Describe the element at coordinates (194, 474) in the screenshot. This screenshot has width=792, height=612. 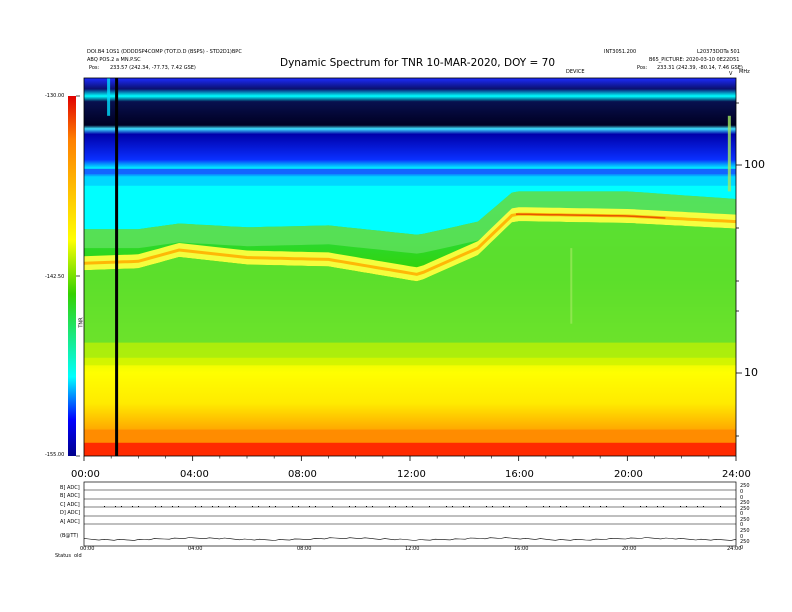
I see `x-tick-label-1: 04:00` at that location.